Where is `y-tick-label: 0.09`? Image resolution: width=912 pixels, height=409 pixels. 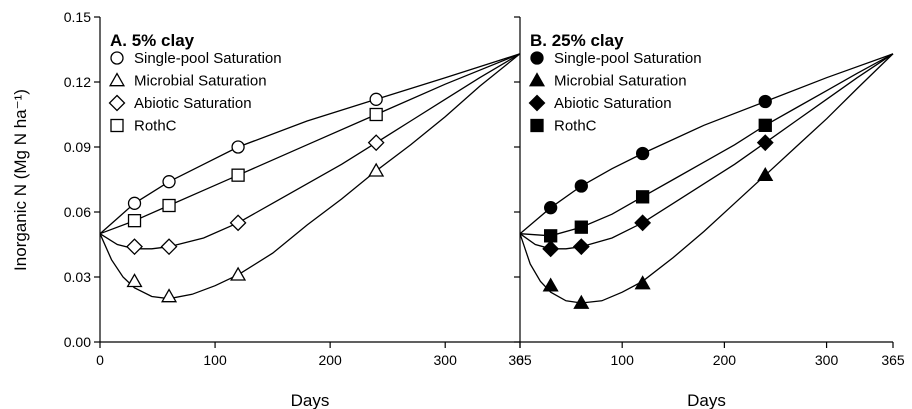
y-tick-label: 0.09 is located at coordinates (77, 147).